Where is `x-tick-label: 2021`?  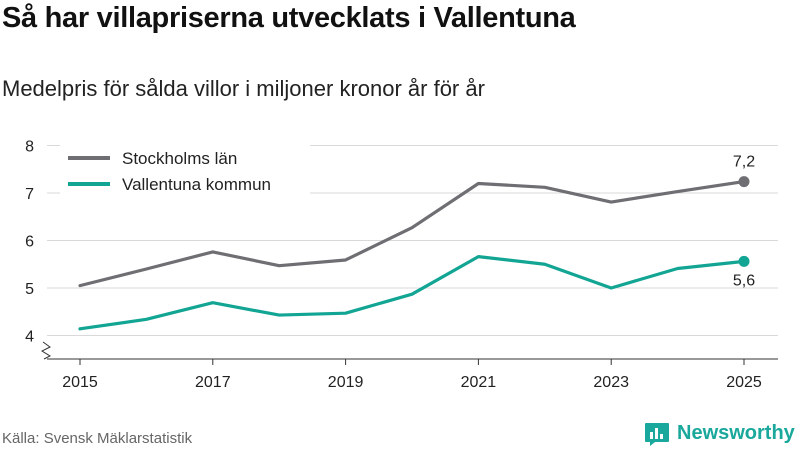
x-tick-label: 2021 is located at coordinates (479, 382).